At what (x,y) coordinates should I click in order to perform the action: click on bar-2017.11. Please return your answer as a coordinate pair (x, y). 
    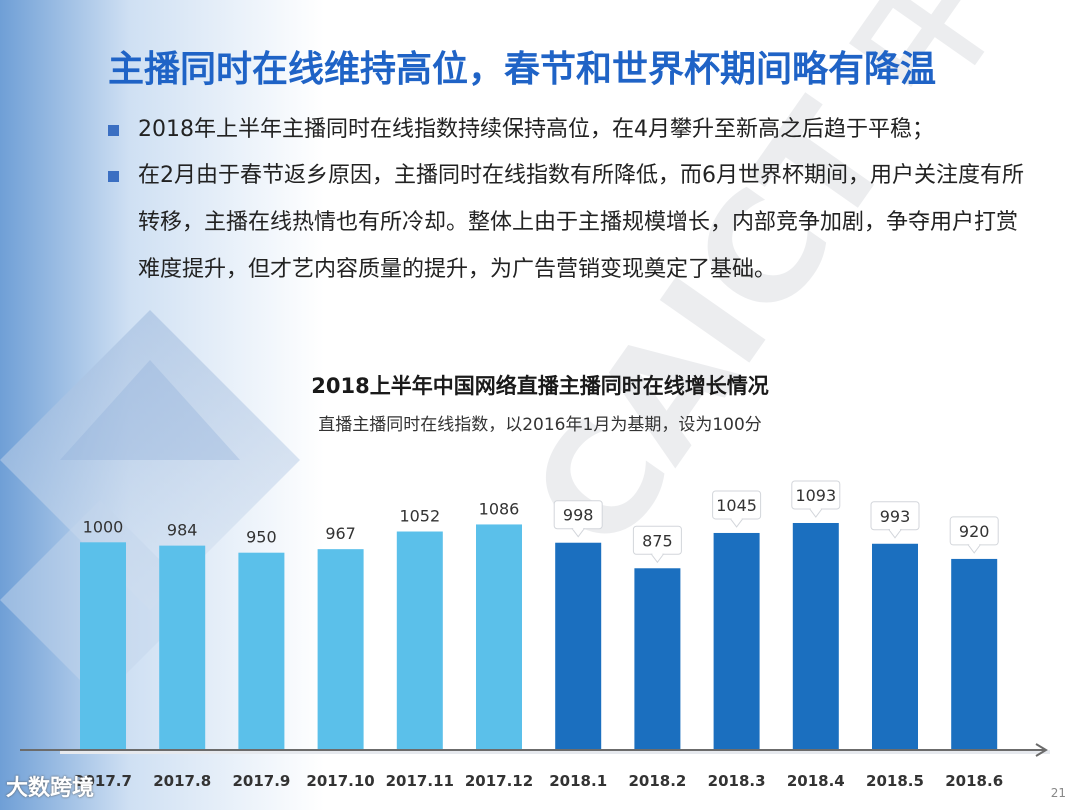
    Looking at the image, I should click on (419, 640).